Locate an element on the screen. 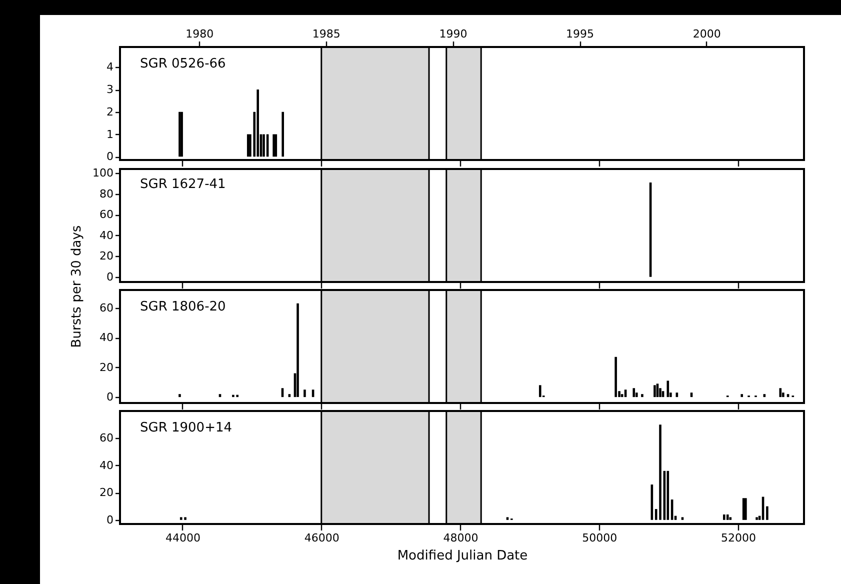 This screenshot has height=584, width=841. text: SGR 1900+14 is located at coordinates (186, 428).